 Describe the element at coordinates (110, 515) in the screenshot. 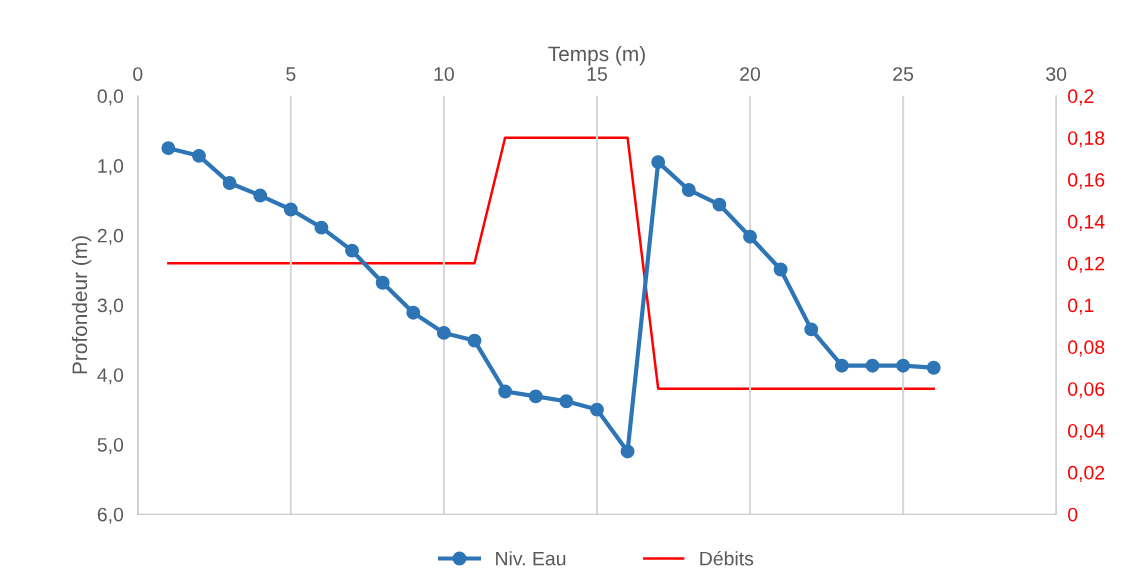

I see `y-tick-label: 6,0` at that location.